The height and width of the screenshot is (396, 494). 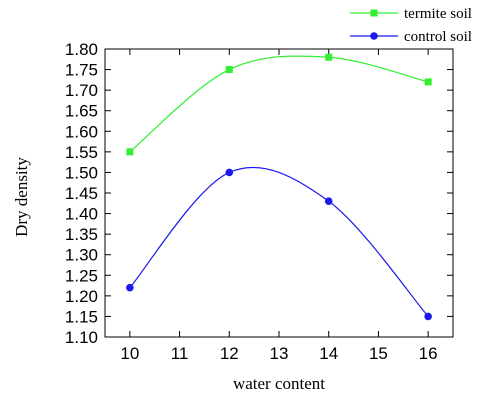 I want to click on legend-marker-termite-soil, so click(x=374, y=13).